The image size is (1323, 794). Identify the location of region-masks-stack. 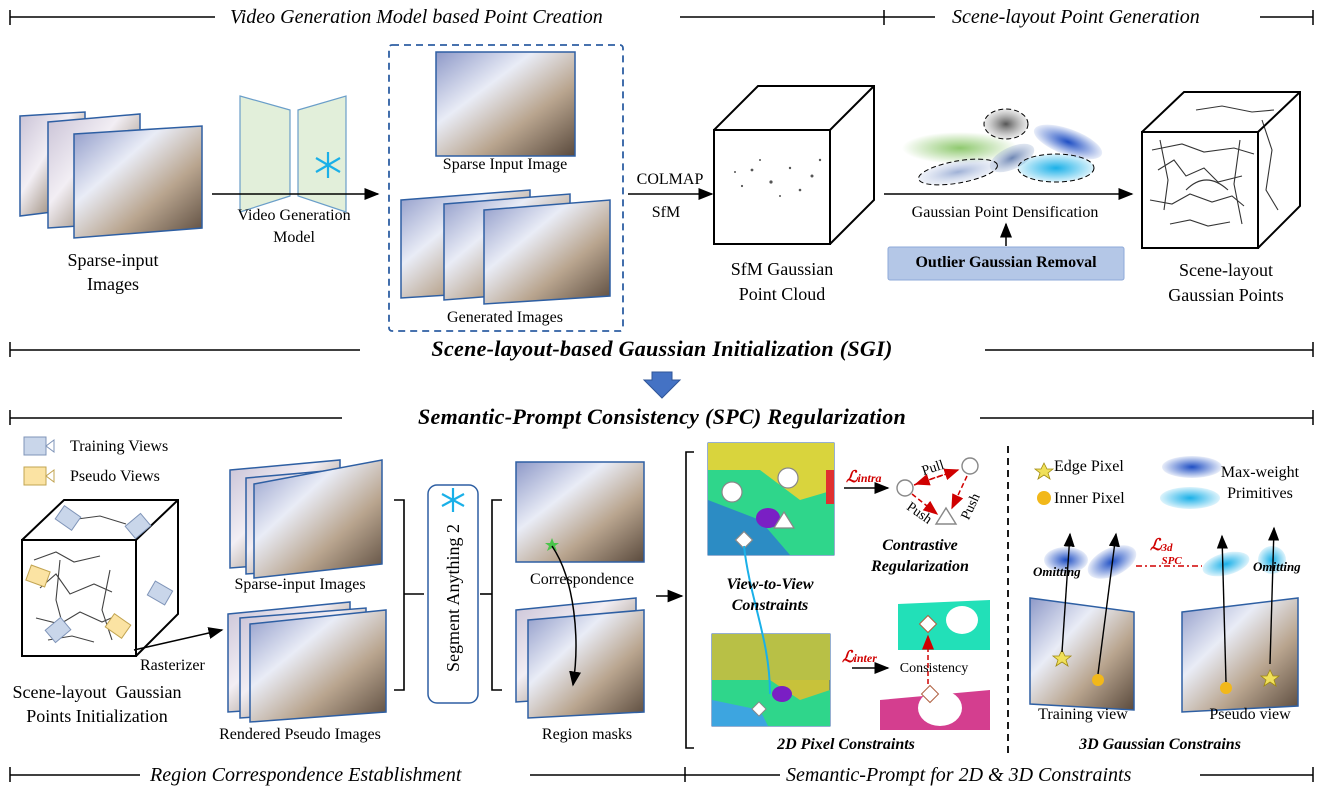
(580, 658).